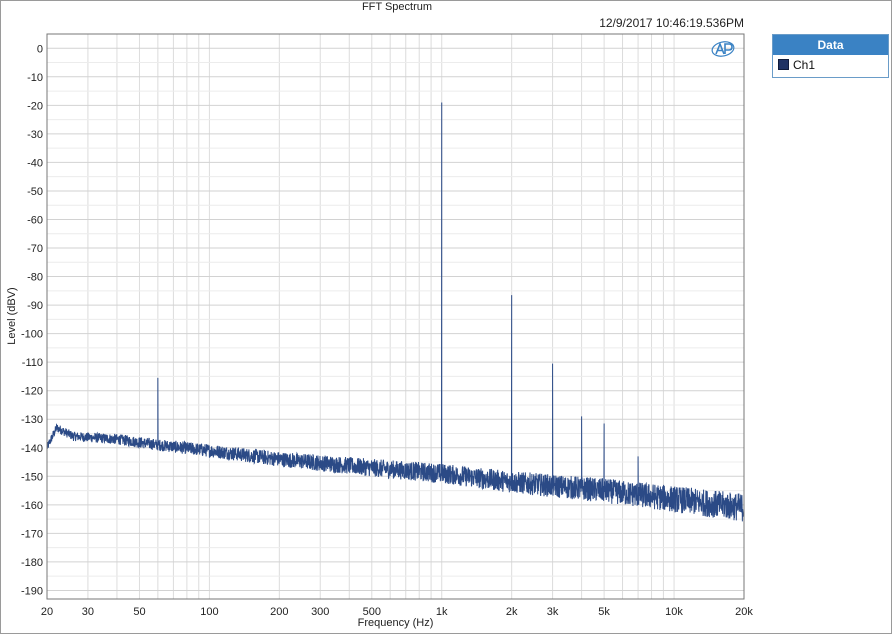  Describe the element at coordinates (723, 49) in the screenshot. I see `ap-logo-icon` at that location.